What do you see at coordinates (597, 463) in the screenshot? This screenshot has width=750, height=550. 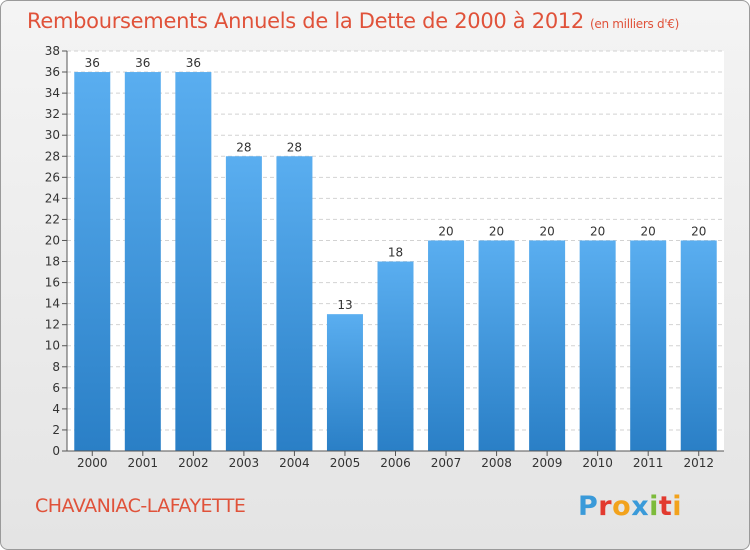 I see `x-tick-label: 2010` at bounding box center [597, 463].